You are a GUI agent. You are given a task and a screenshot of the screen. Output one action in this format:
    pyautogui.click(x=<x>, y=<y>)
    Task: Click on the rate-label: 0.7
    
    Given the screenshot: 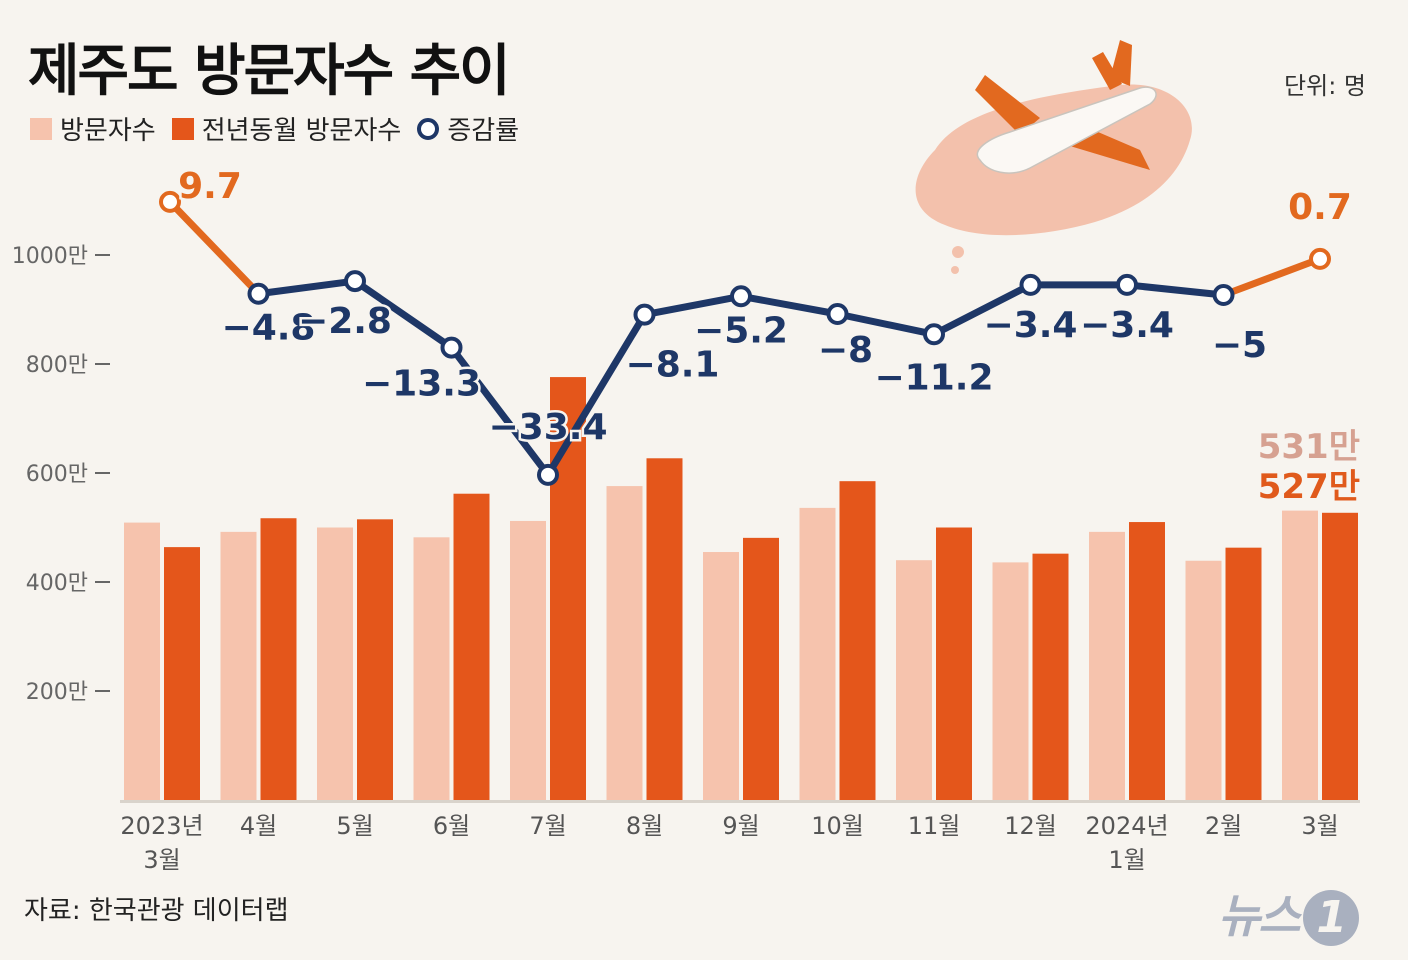 What is the action you would take?
    pyautogui.click(x=1320, y=207)
    